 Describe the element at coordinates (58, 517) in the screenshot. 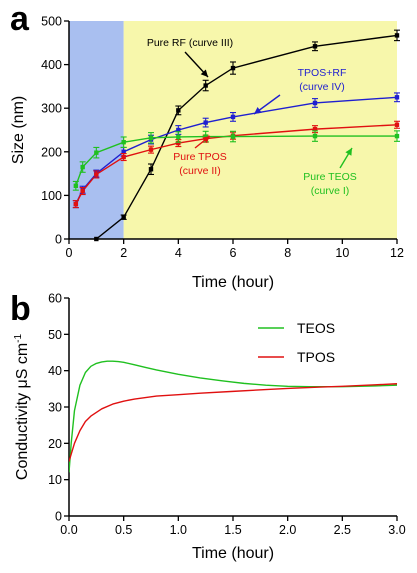

I see `panel-b-y-tick-label: 0` at that location.